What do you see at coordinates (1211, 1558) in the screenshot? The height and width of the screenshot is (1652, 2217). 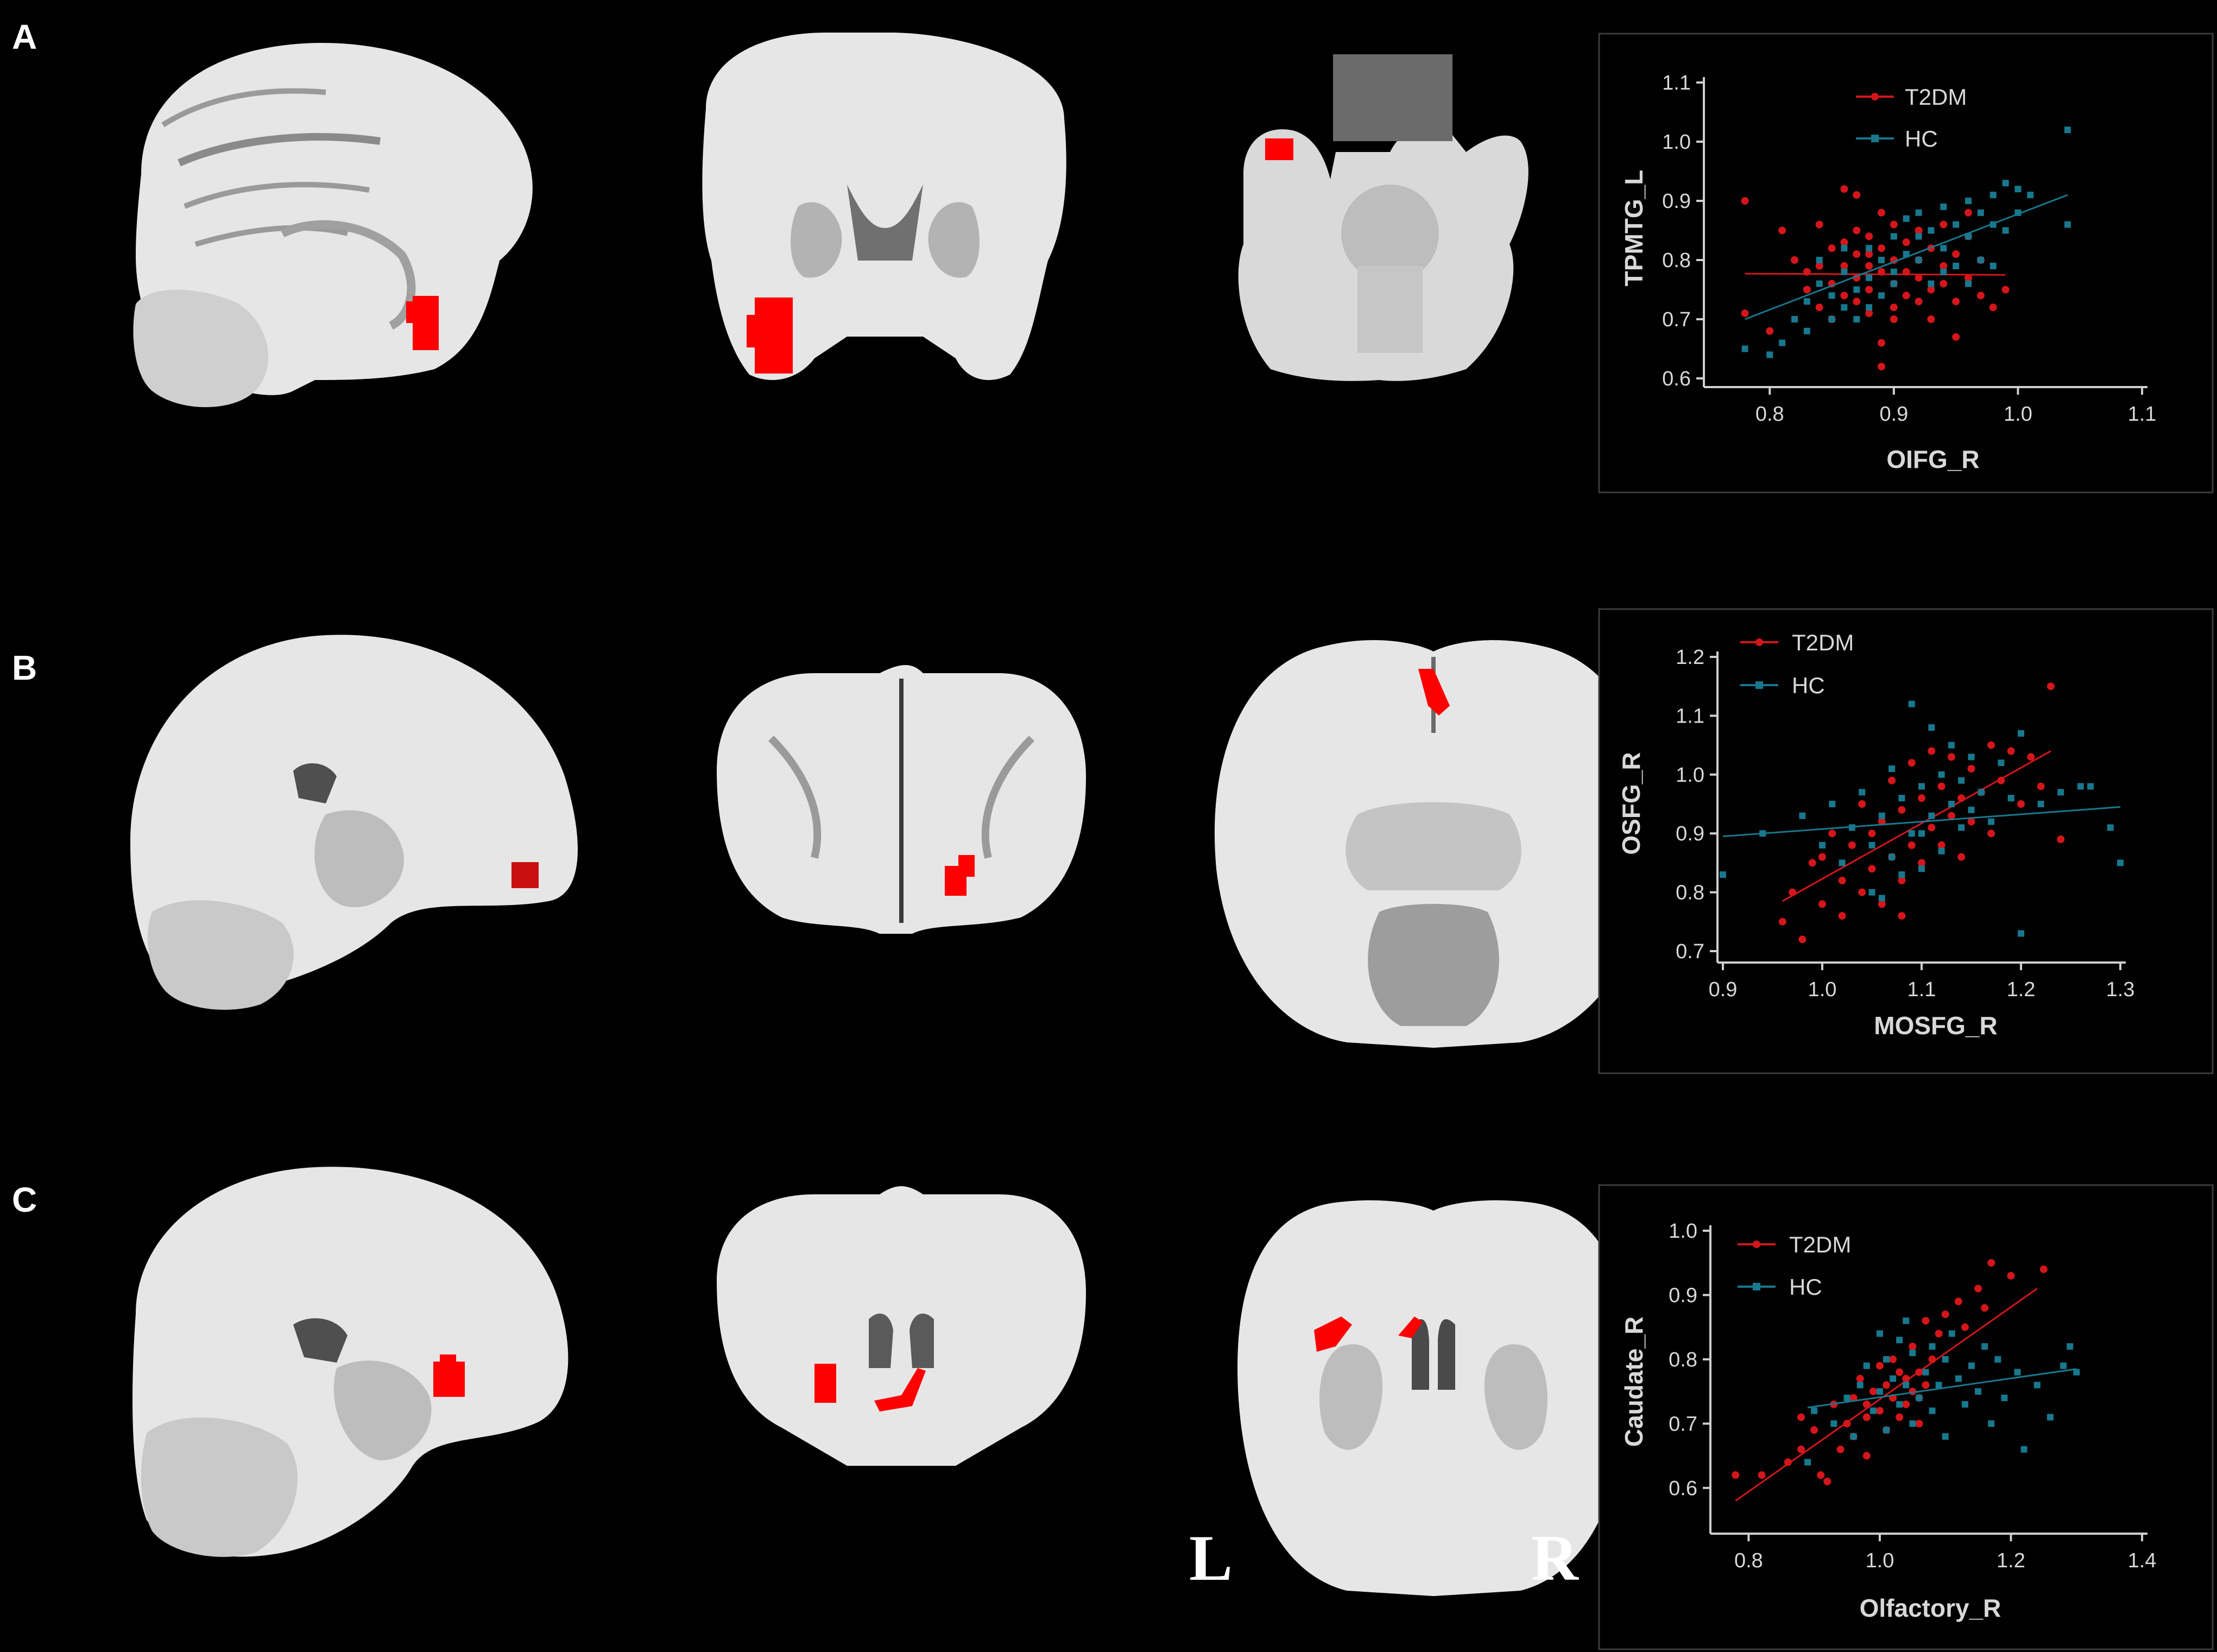 I see `orientation-left-label: L` at bounding box center [1211, 1558].